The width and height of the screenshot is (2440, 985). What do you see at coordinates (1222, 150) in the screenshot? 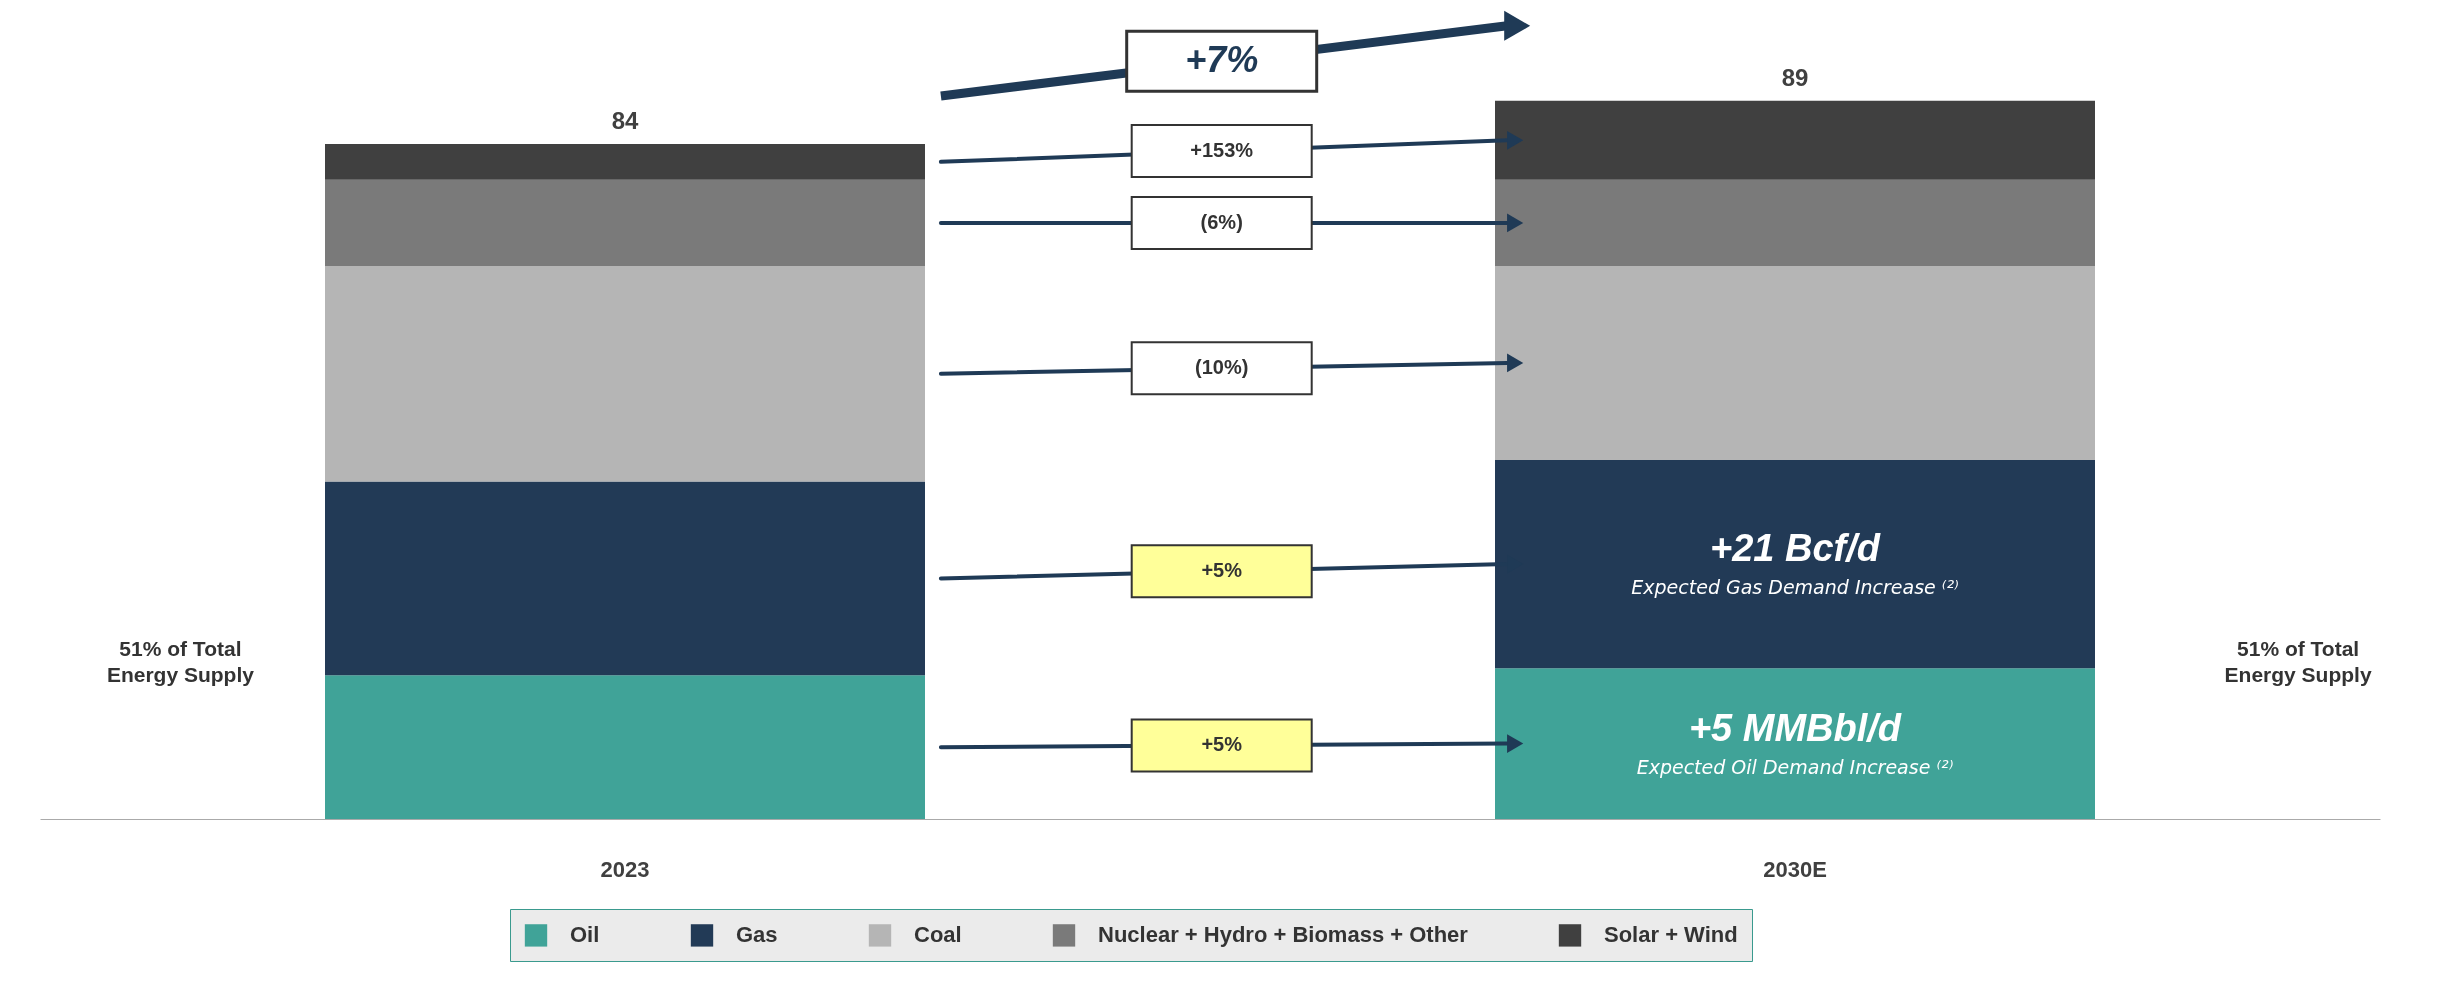
I see `annotation: +153%` at bounding box center [1222, 150].